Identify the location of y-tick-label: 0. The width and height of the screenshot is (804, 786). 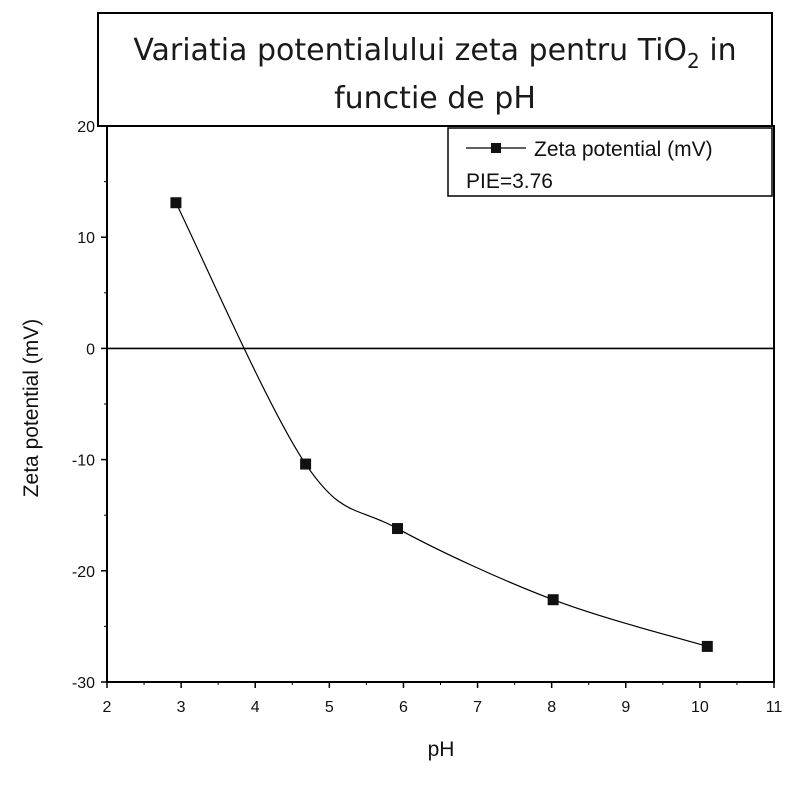
(90, 349).